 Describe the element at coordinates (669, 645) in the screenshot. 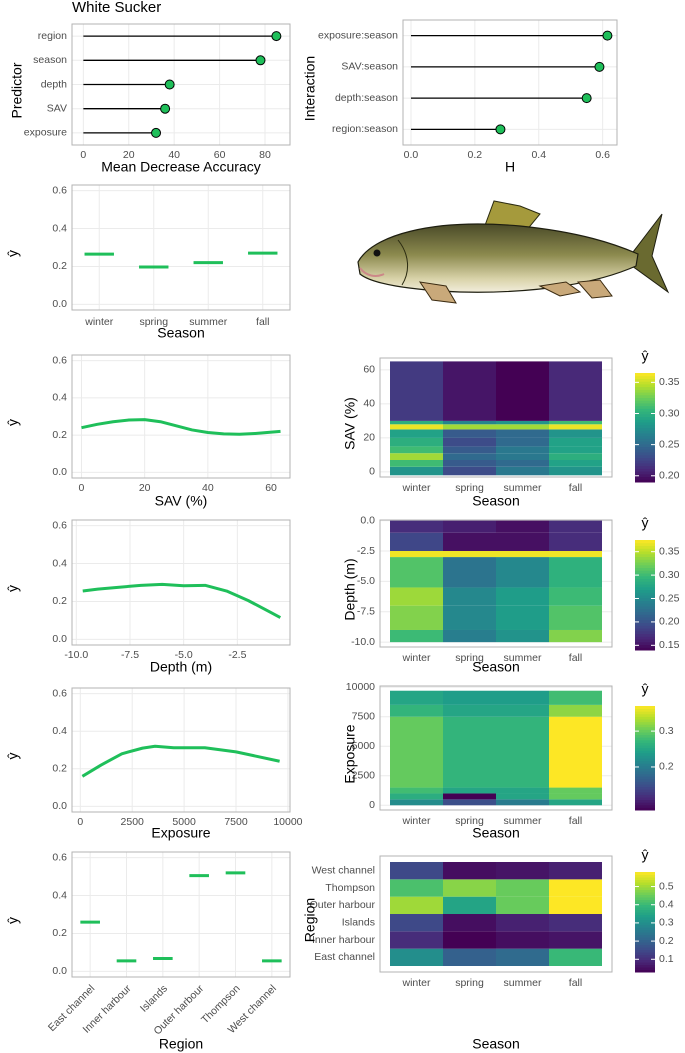

I see `colorbar-tick-label: 0.15` at that location.